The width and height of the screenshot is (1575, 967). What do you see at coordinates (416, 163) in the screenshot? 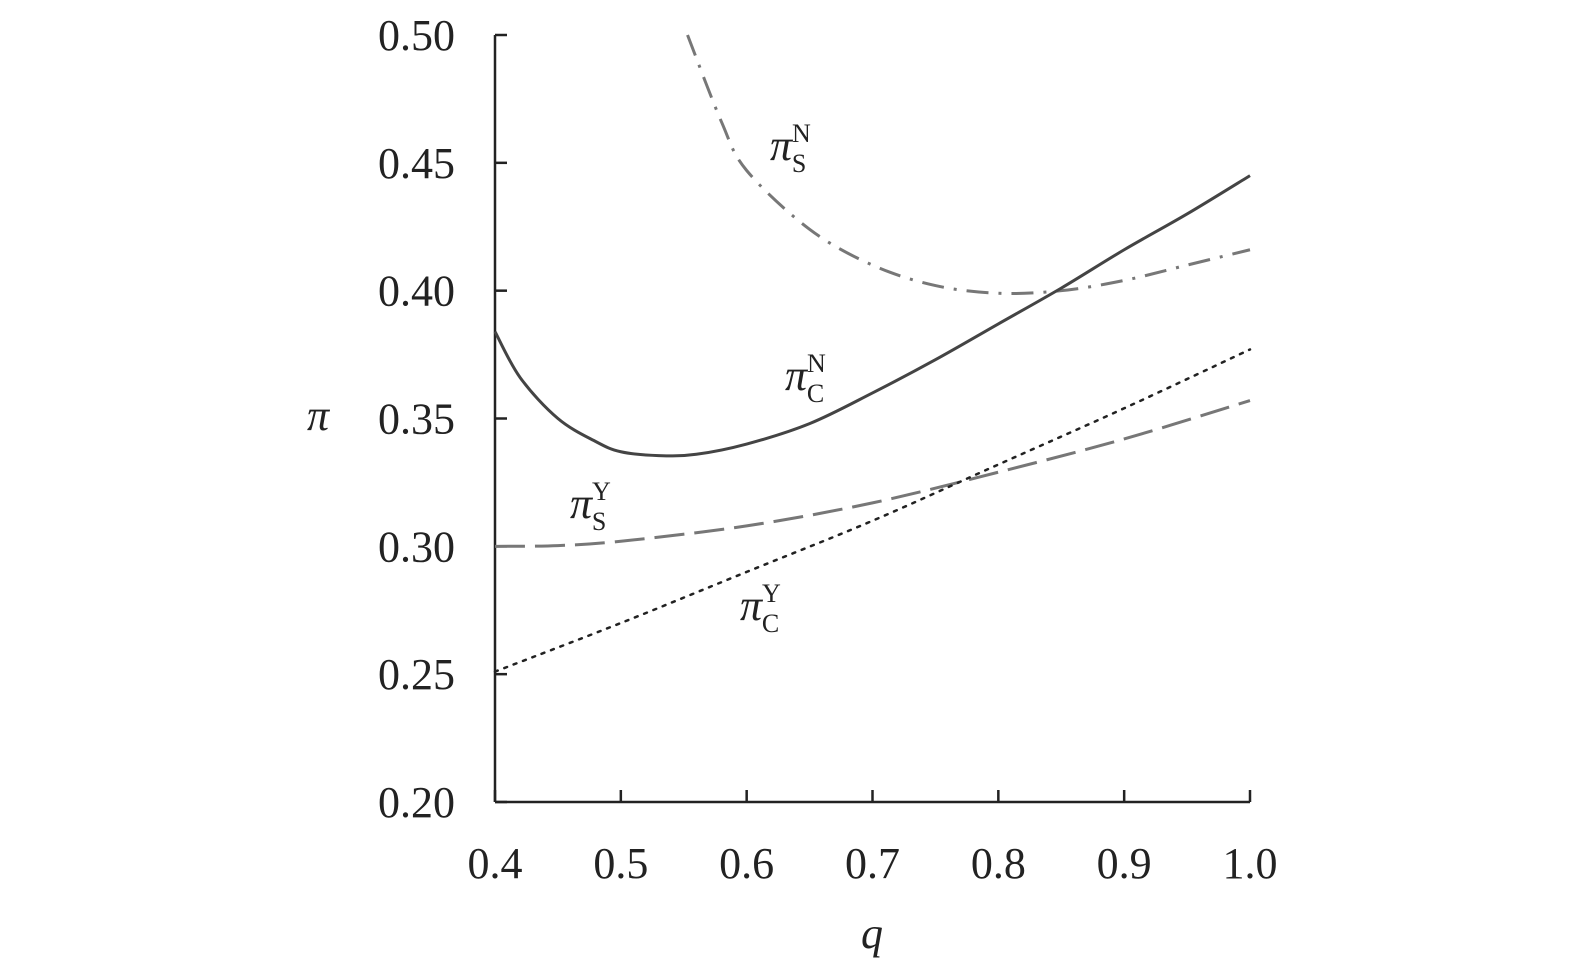
I see `y-tick-label: 0.45` at bounding box center [416, 163].